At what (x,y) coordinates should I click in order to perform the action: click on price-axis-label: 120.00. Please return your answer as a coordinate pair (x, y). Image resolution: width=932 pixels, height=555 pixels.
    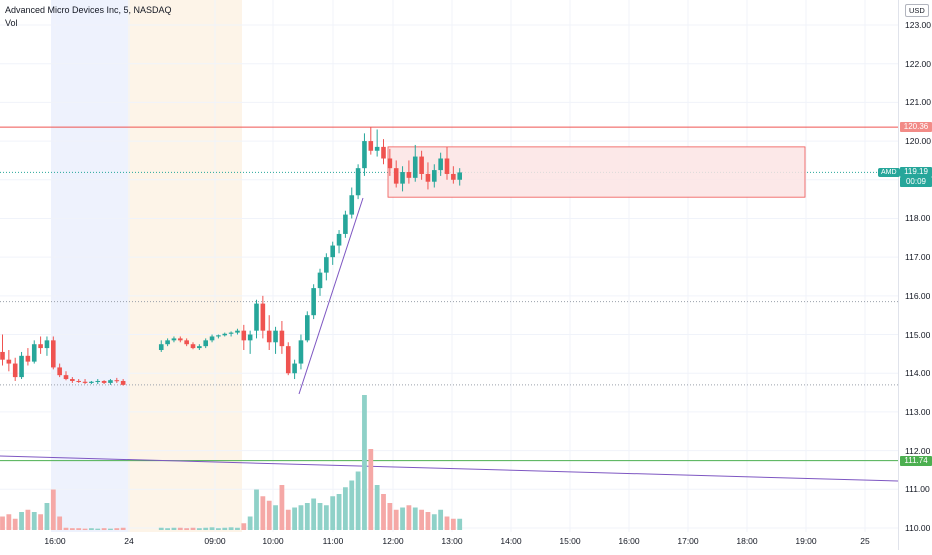
    Looking at the image, I should click on (918, 141).